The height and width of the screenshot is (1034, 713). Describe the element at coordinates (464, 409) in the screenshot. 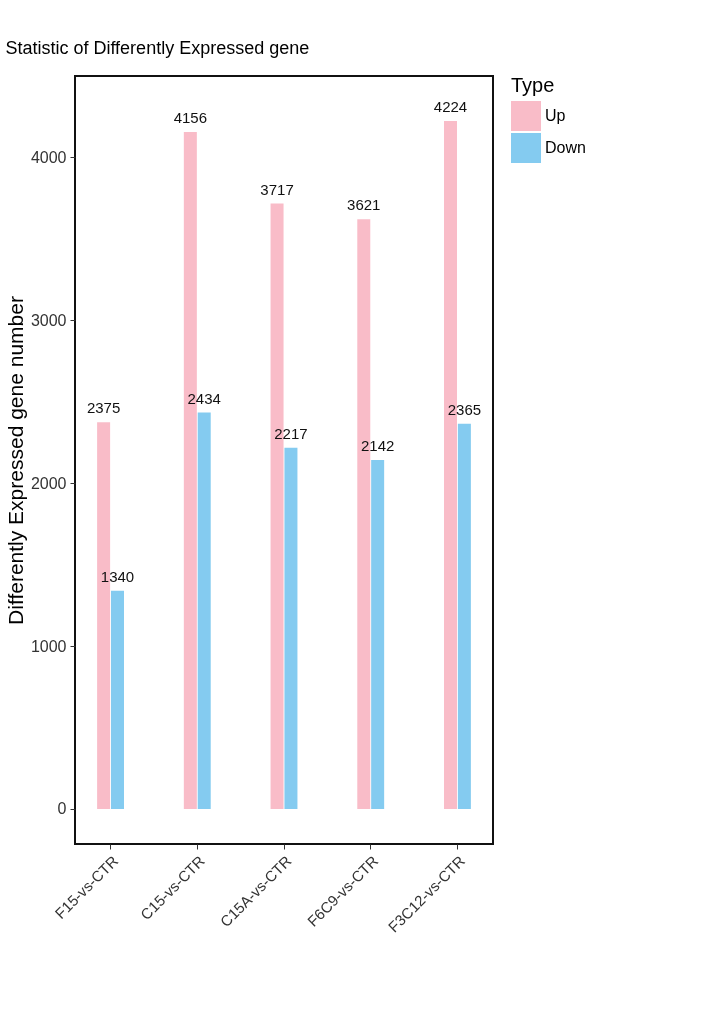

I see `data-label: 2365` at that location.